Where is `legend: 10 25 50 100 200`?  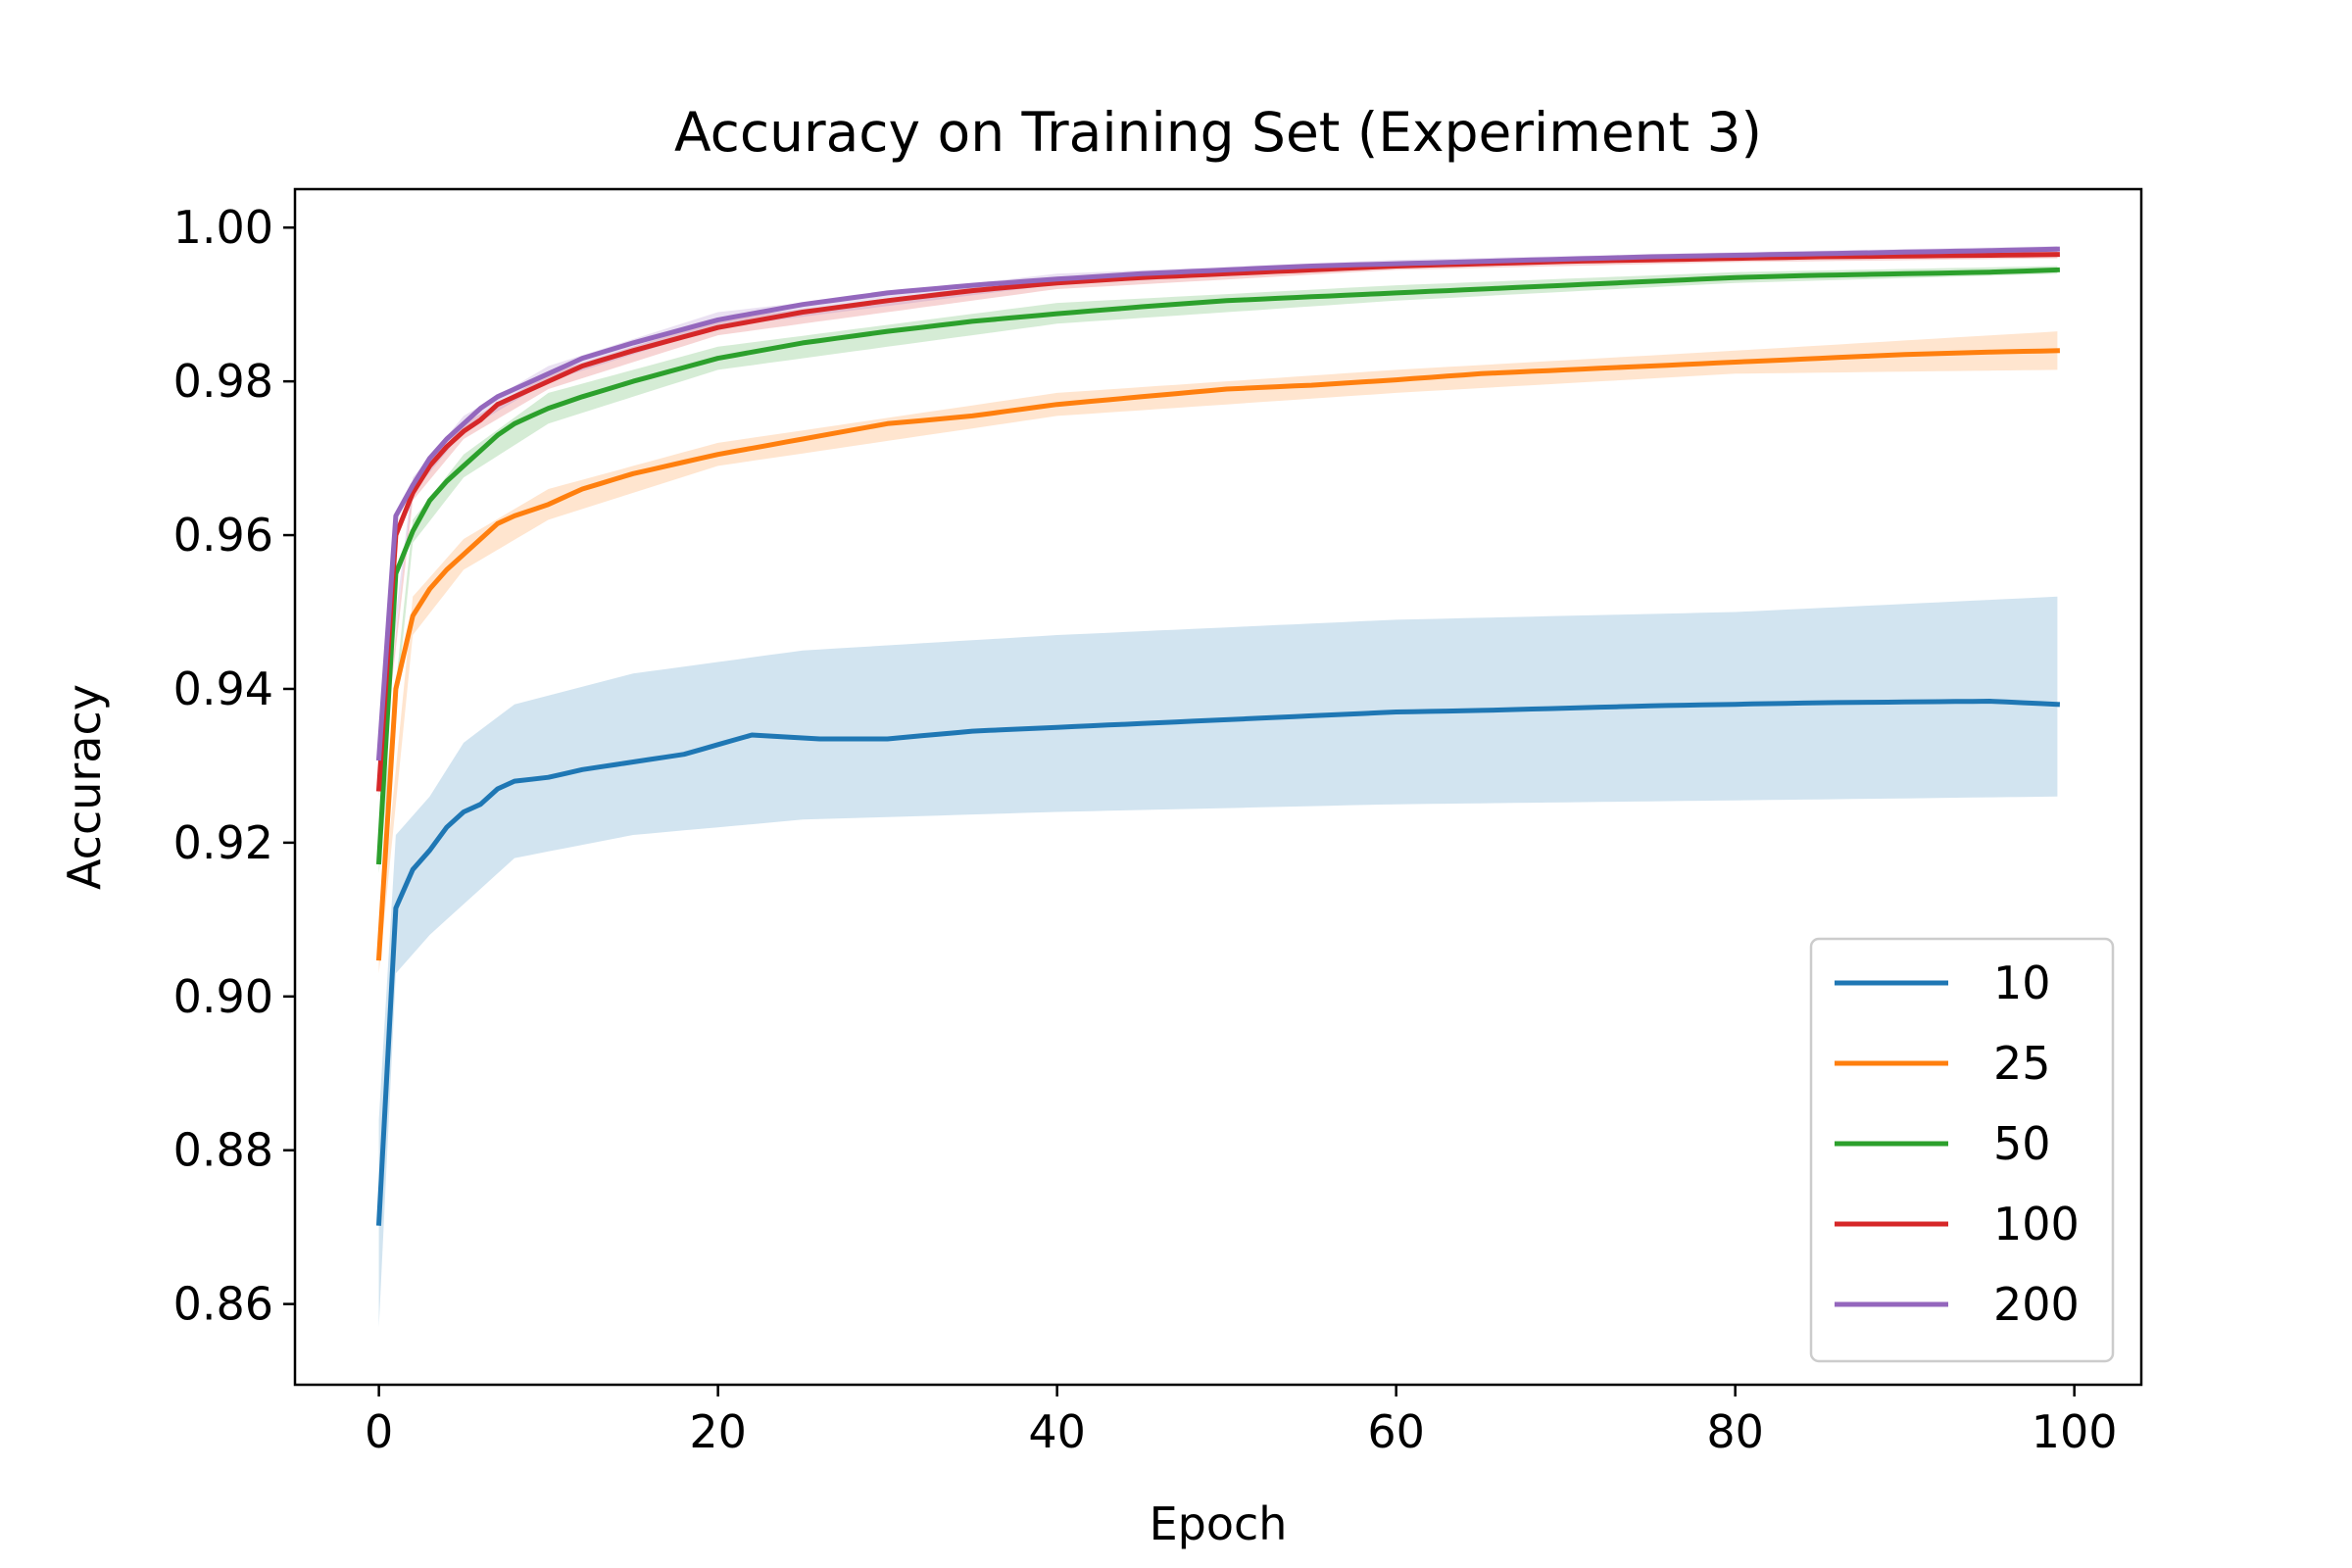 legend: 10 25 50 100 200 is located at coordinates (1962, 1150).